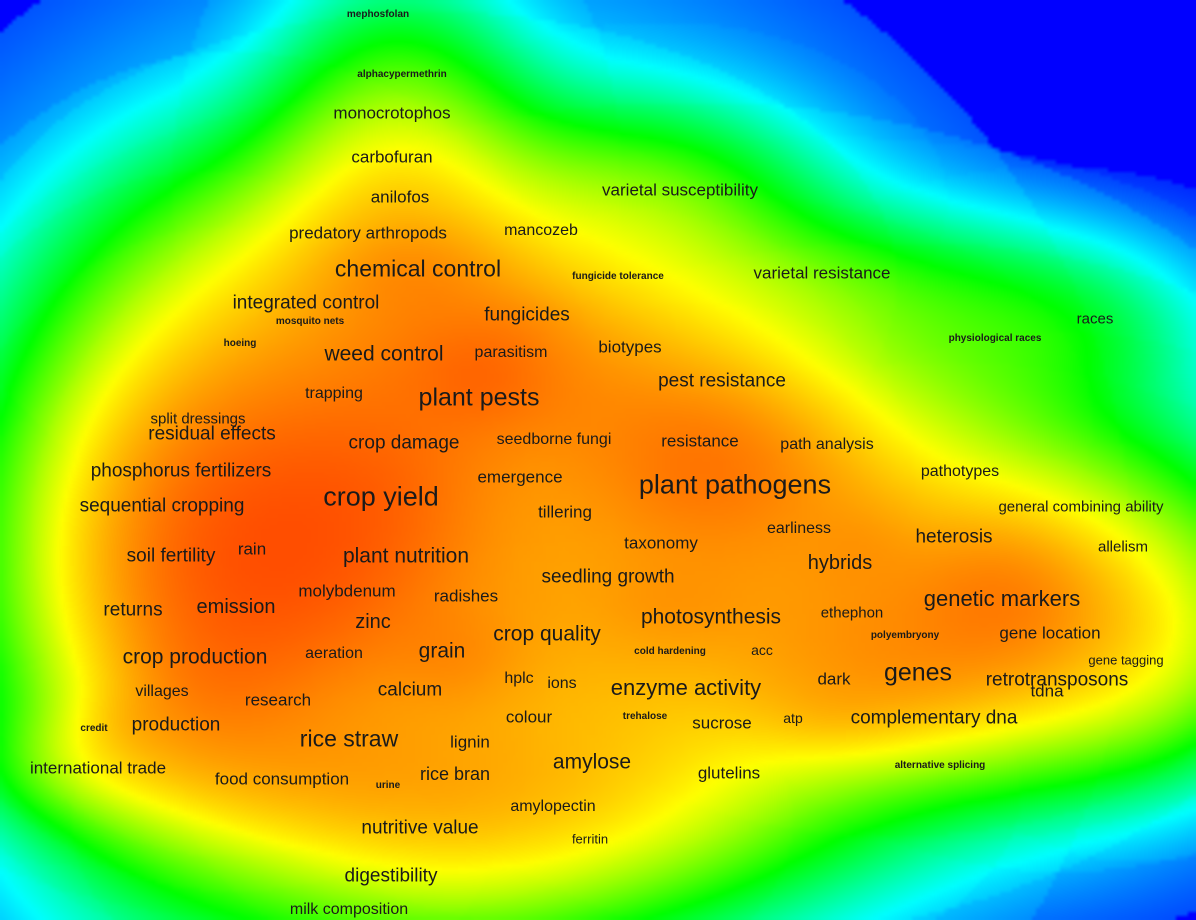  What do you see at coordinates (1123, 547) in the screenshot?
I see `term-label: allelism` at bounding box center [1123, 547].